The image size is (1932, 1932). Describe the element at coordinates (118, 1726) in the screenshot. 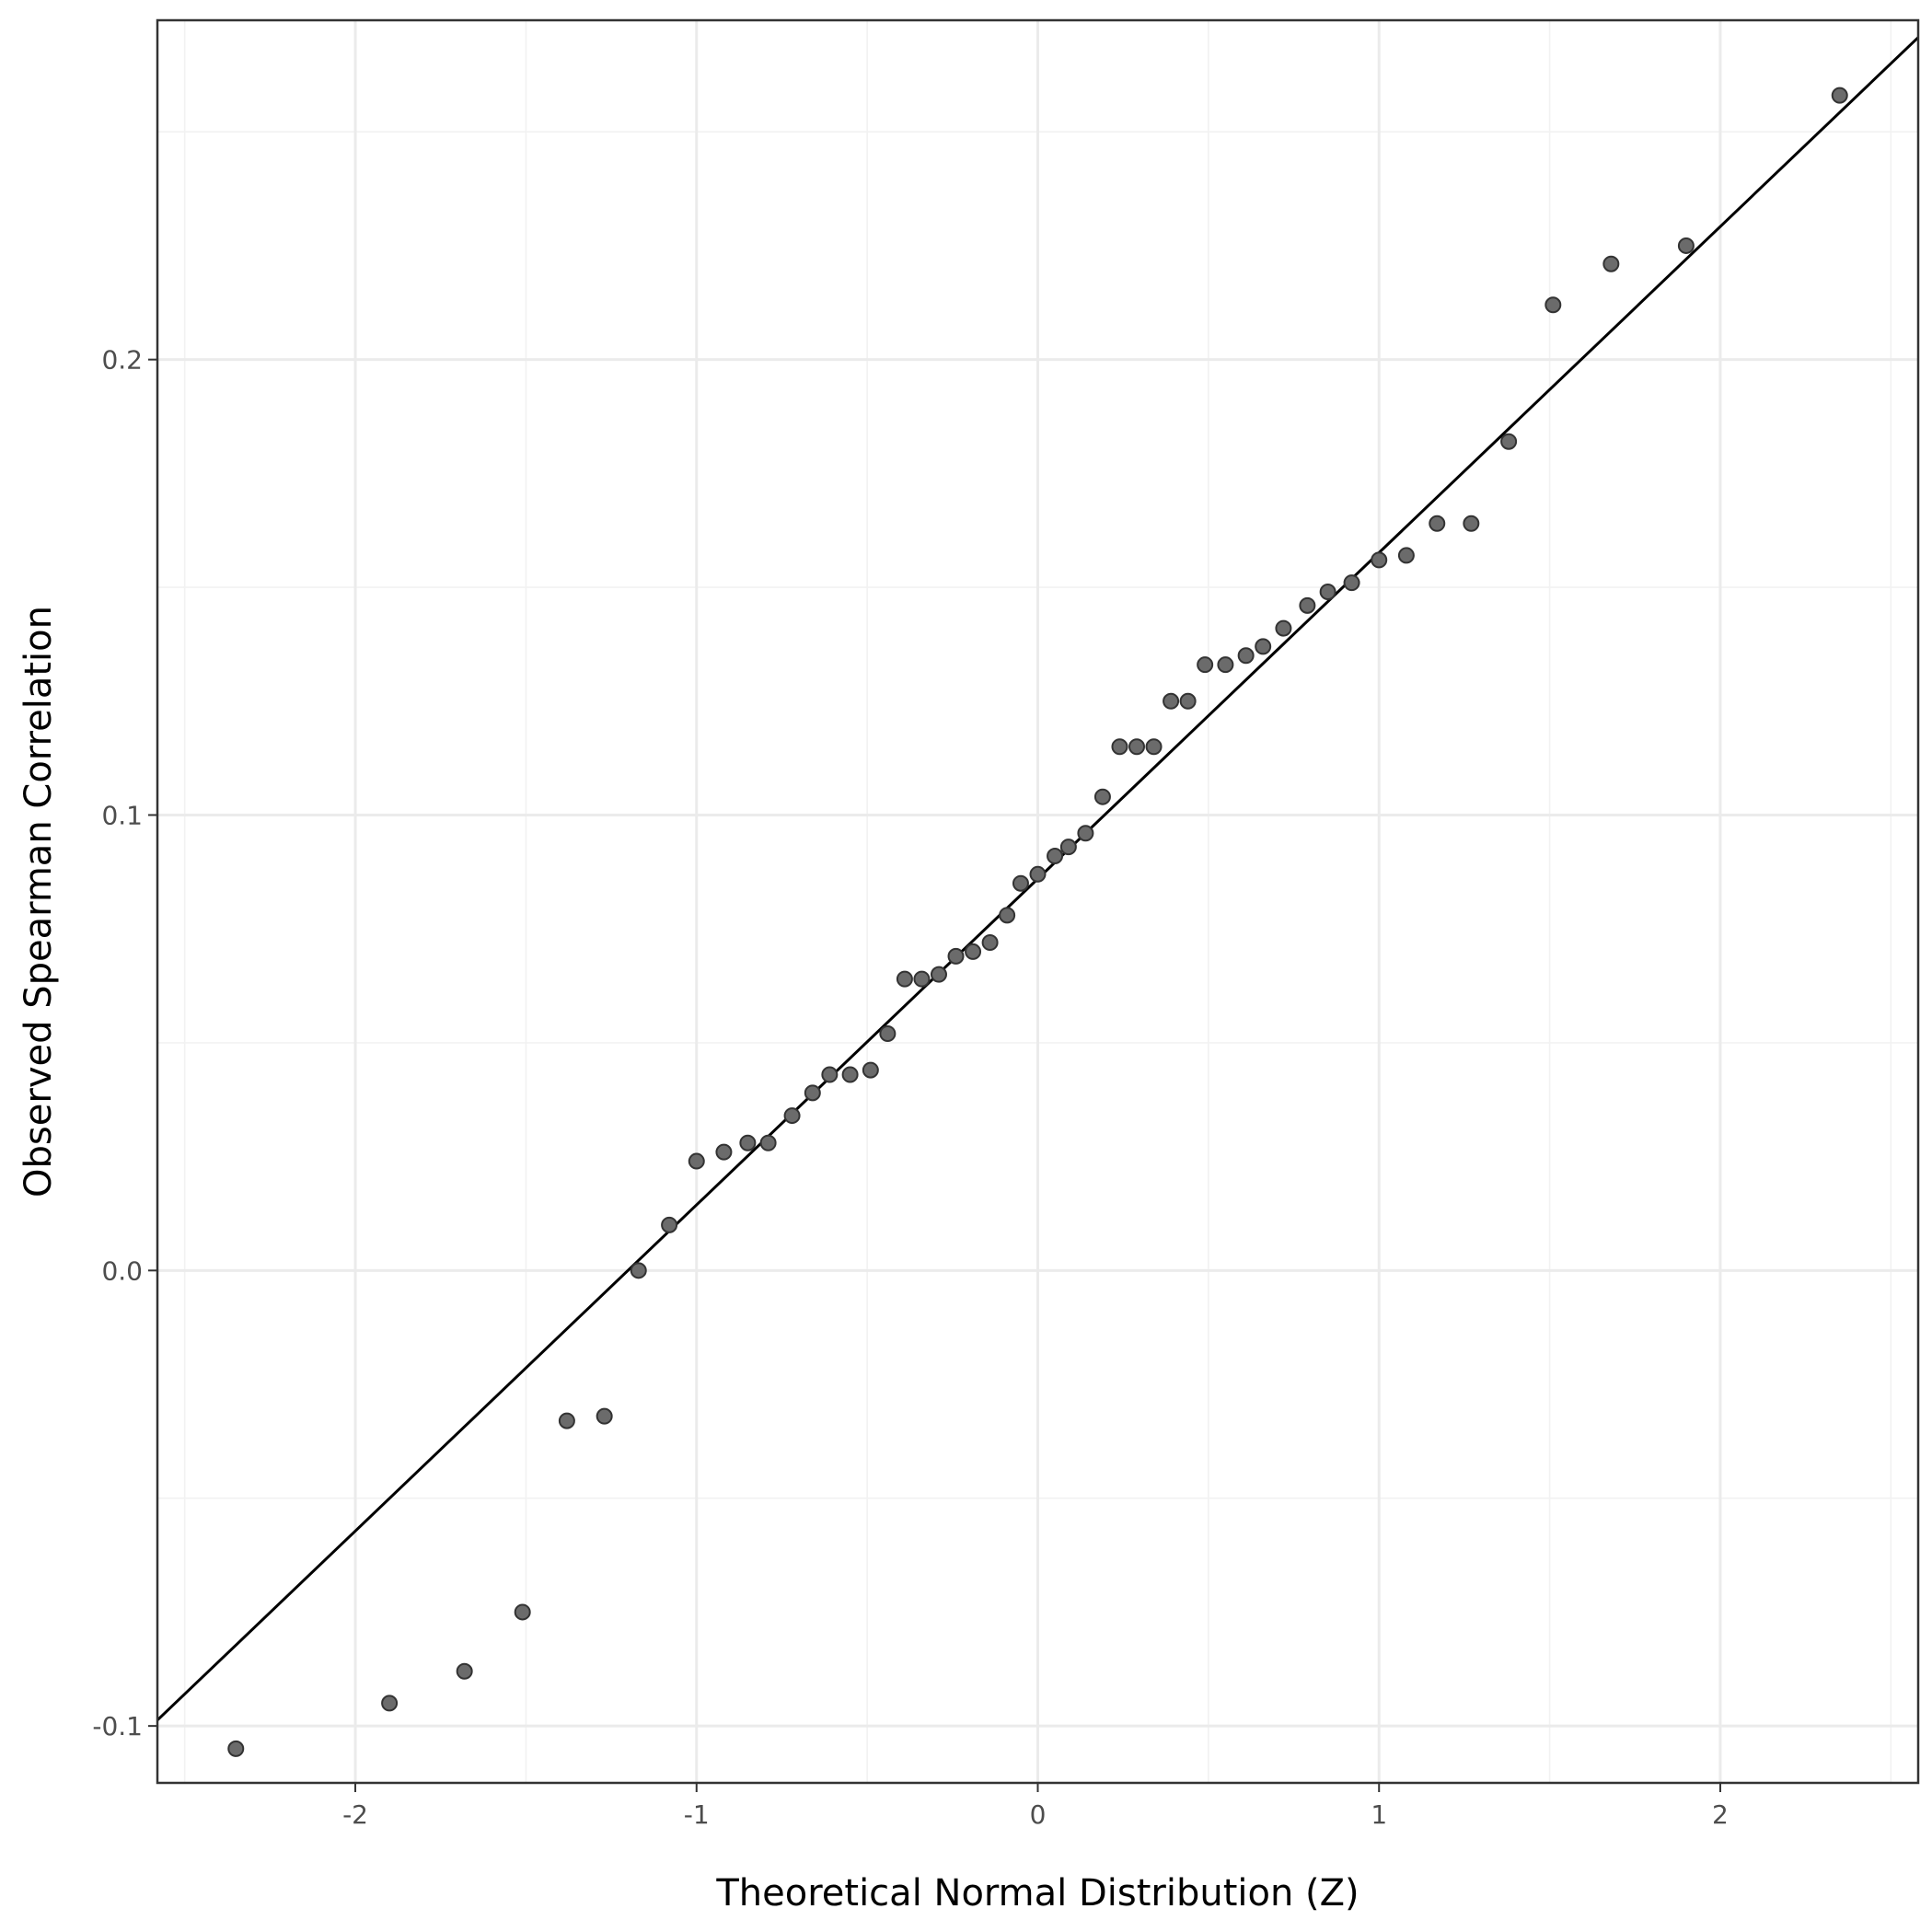

I see `y-tick-label: -0.1` at that location.